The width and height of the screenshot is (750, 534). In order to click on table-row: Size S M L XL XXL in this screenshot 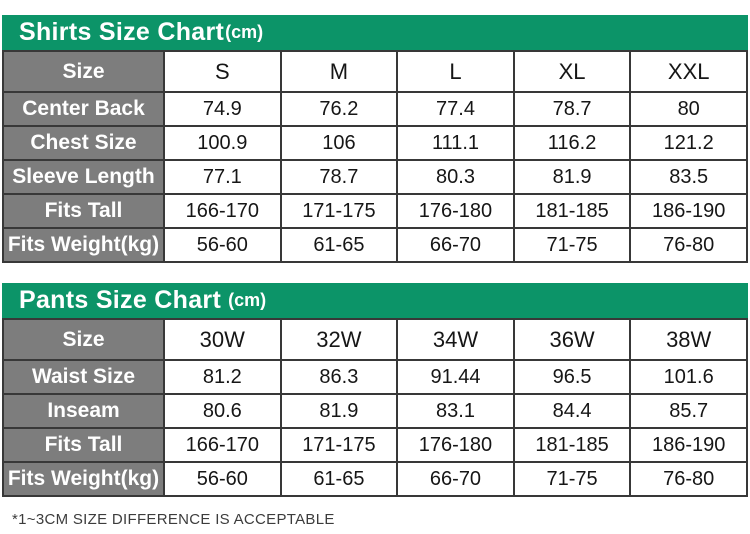, I will do `click(375, 71)`.